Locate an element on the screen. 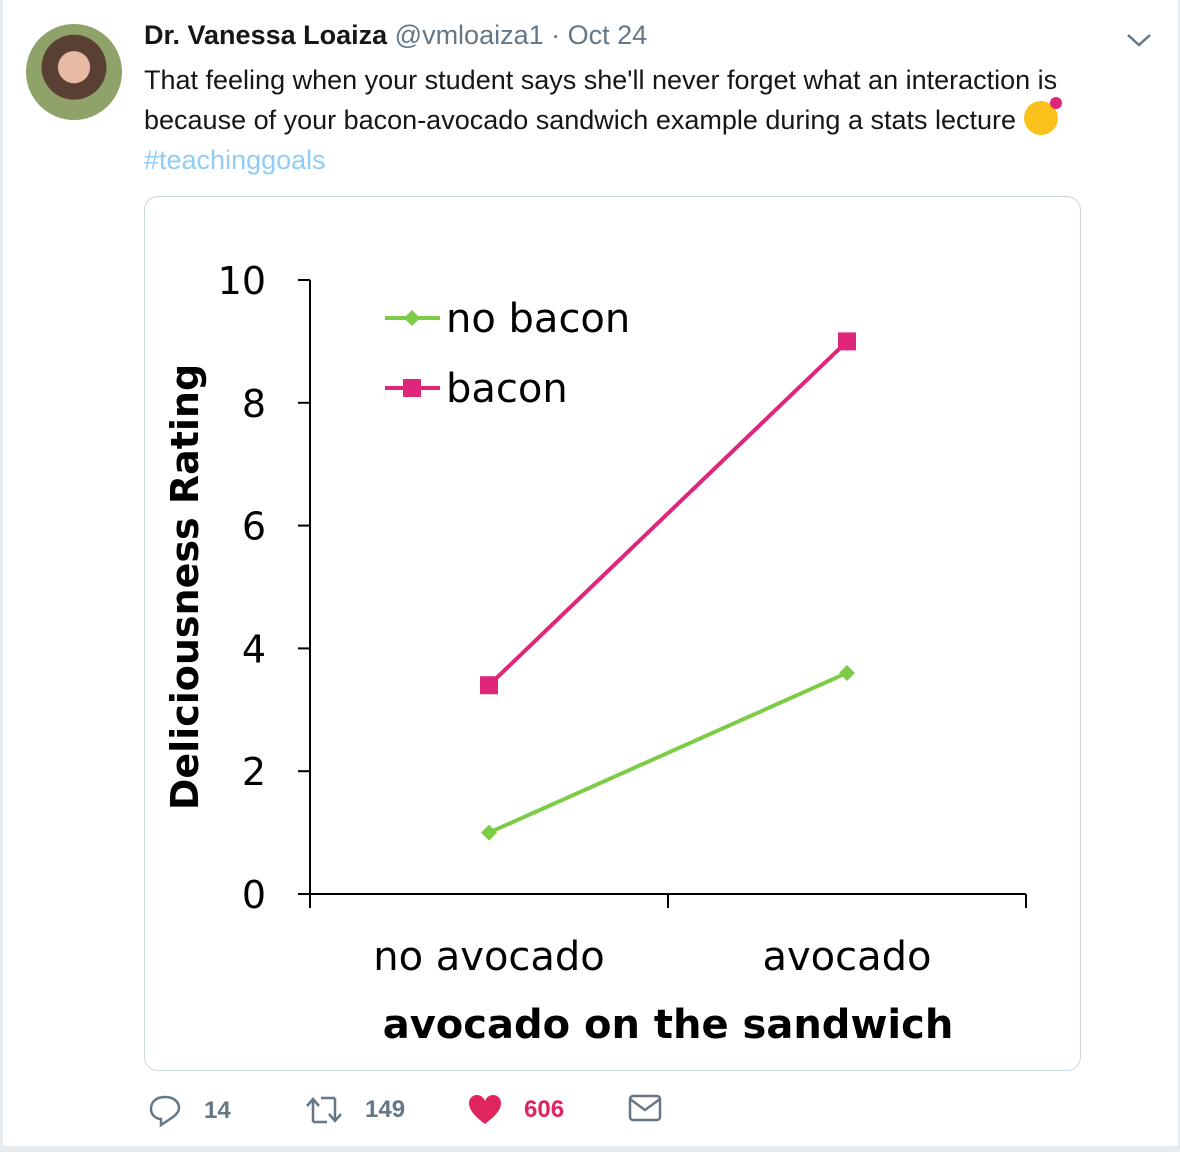  retweet-button: 149 is located at coordinates (355, 1110).